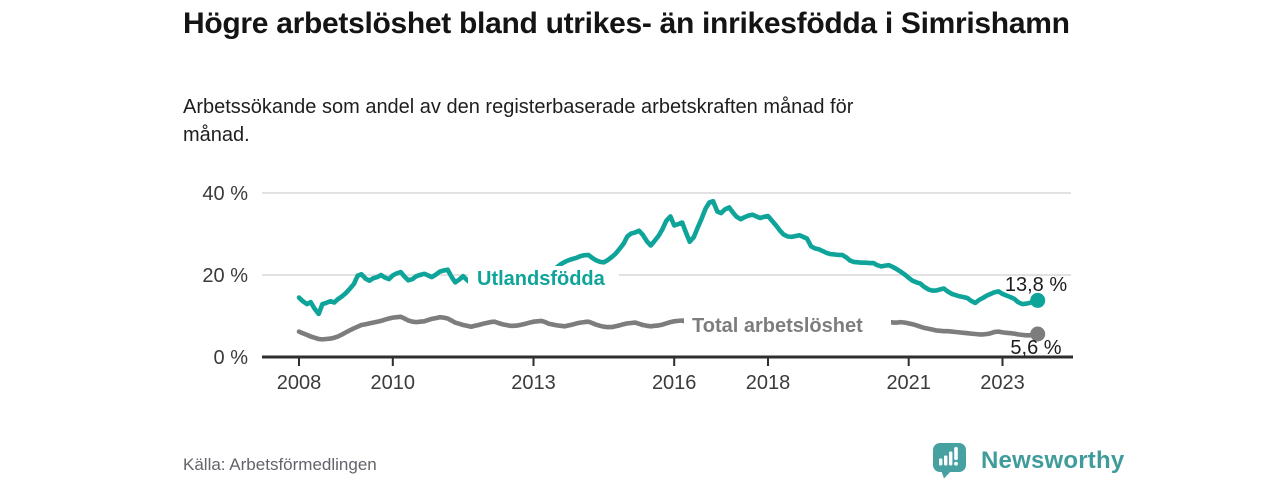 The image size is (1280, 481). I want to click on brand-name: Newsworthy, so click(1053, 460).